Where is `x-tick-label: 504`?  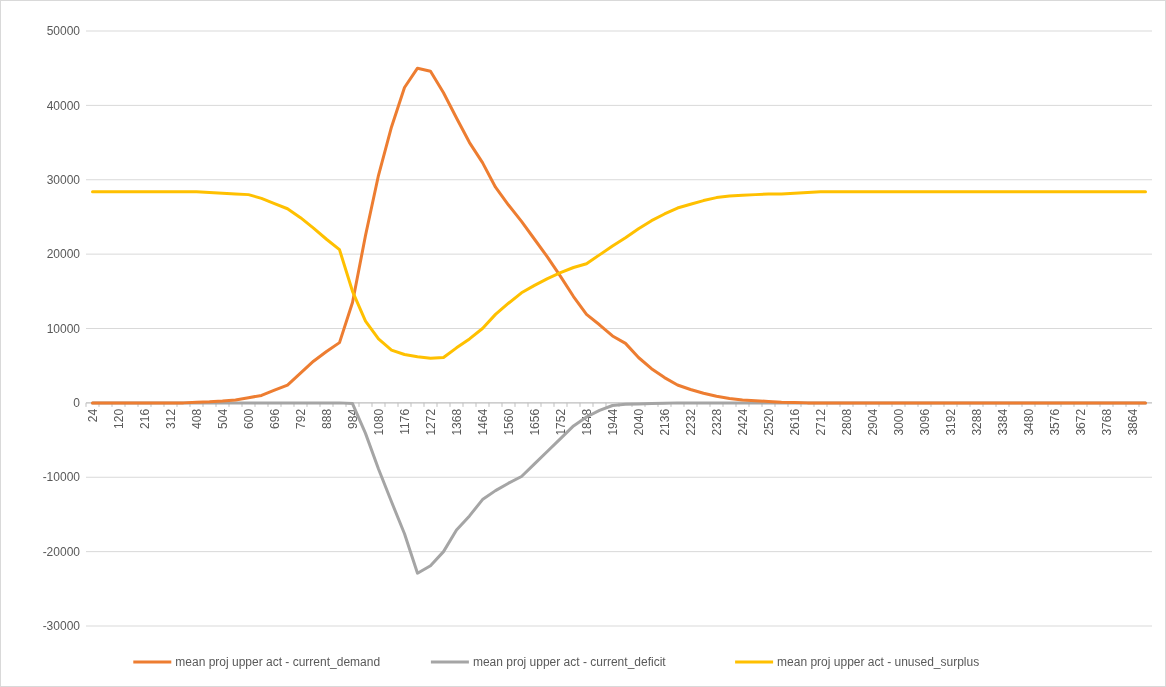
x-tick-label: 504 is located at coordinates (222, 418).